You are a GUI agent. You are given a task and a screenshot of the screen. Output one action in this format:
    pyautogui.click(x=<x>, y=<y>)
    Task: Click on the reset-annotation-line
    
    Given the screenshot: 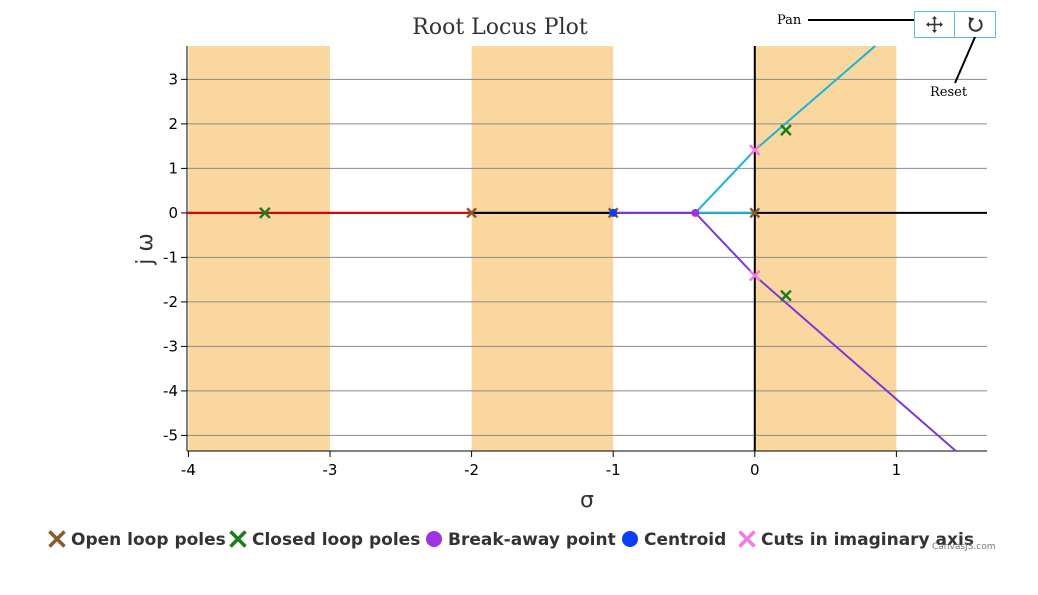 What is the action you would take?
    pyautogui.click(x=965, y=60)
    